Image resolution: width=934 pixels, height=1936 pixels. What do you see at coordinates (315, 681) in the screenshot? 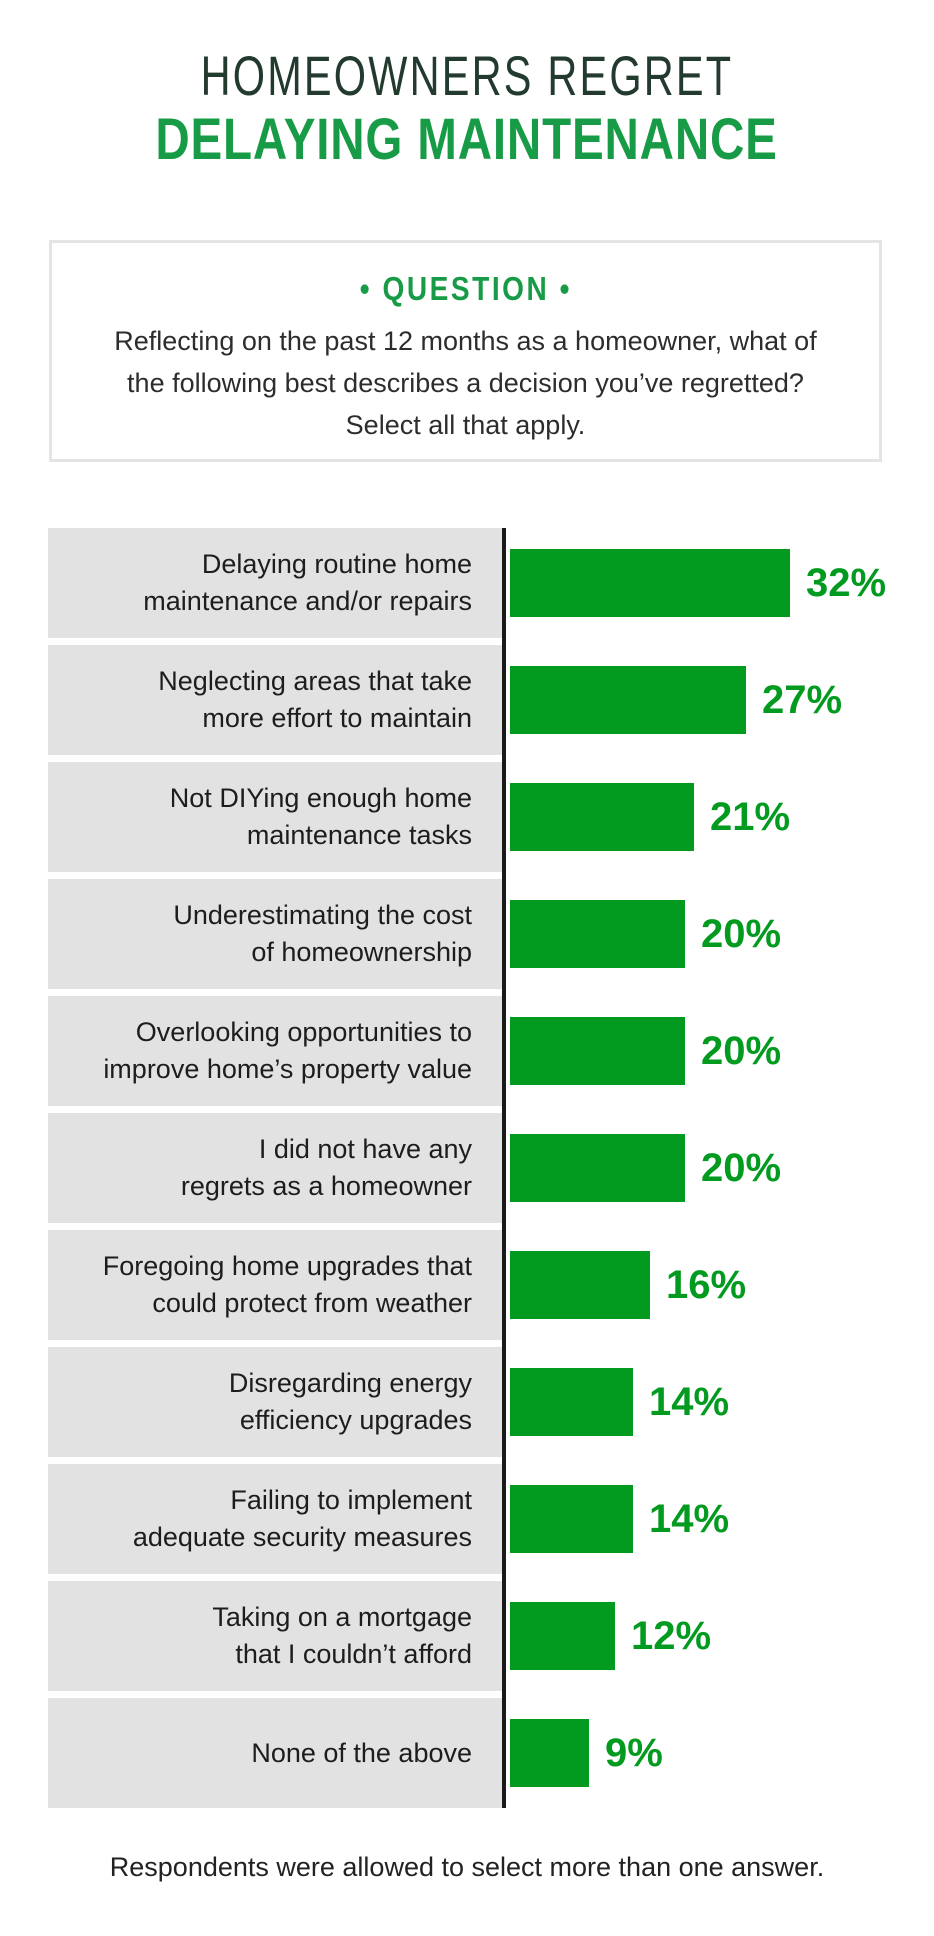
I see `category-label-line: Neglecting areas that take` at bounding box center [315, 681].